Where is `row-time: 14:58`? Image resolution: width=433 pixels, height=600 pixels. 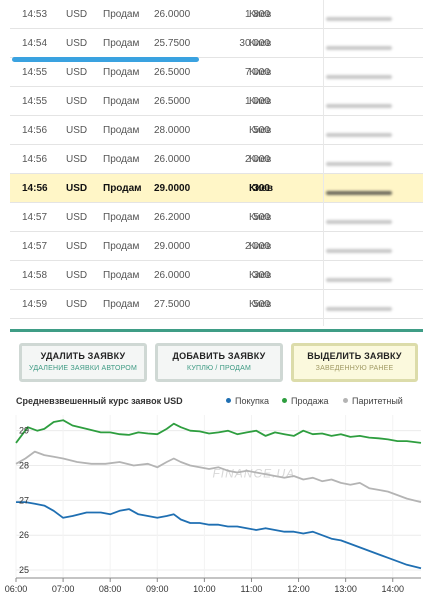
row-time: 14:58 is located at coordinates (35, 275).